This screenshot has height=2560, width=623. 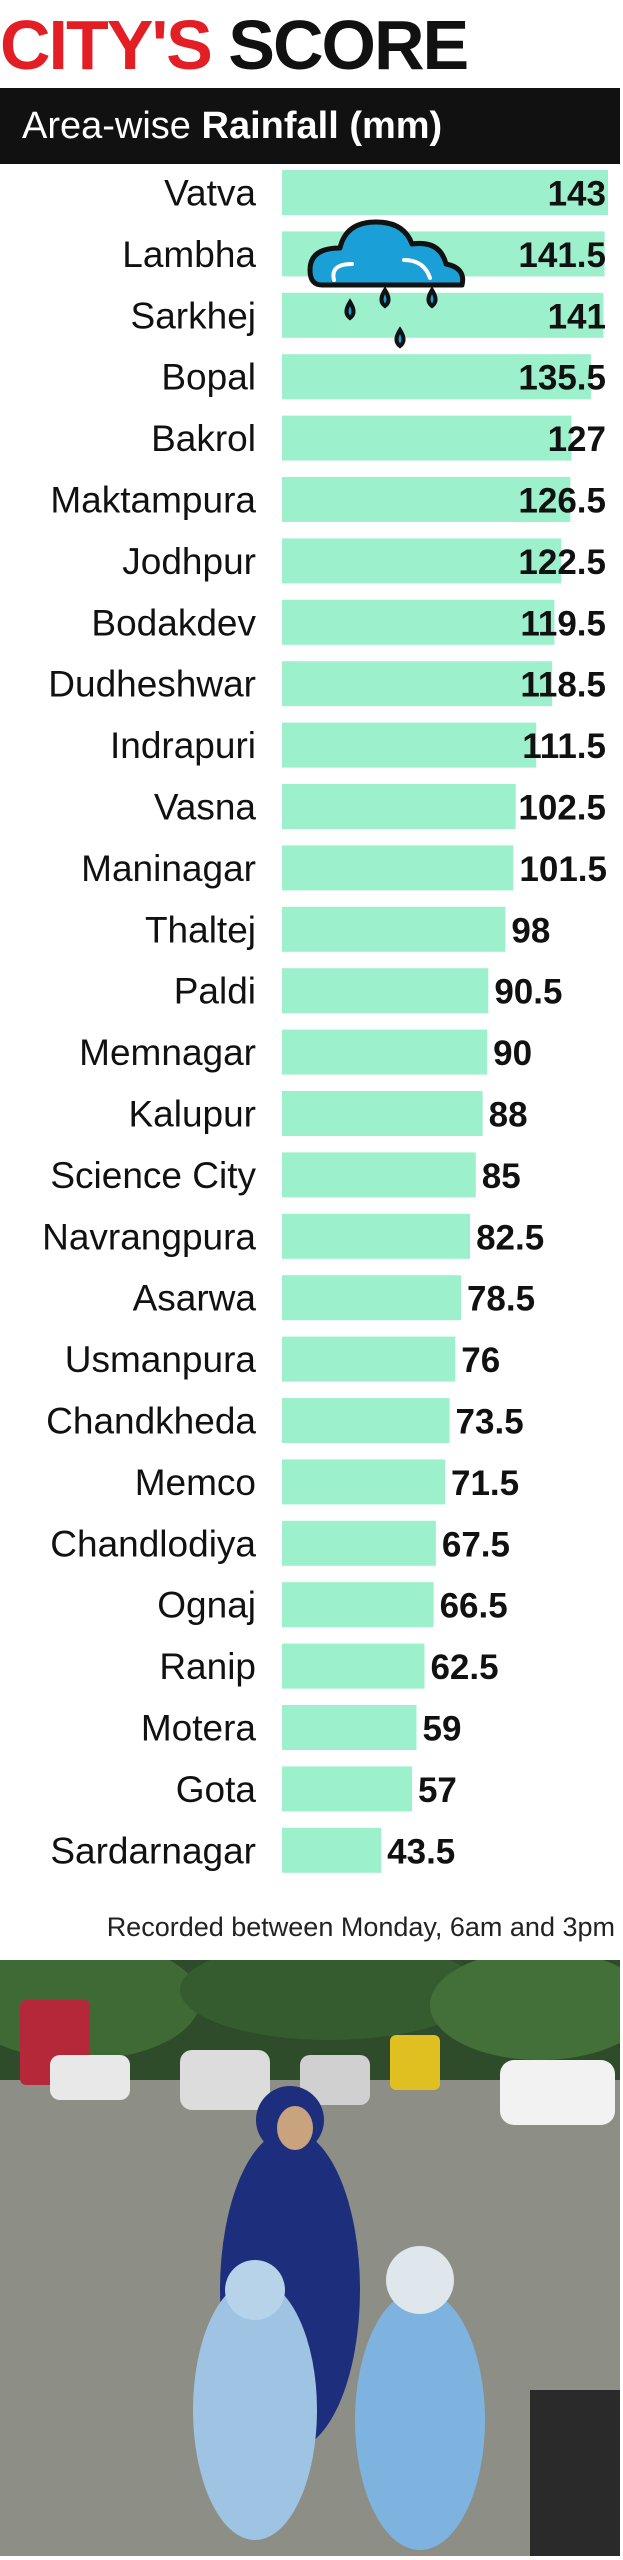 I want to click on value-label: 141, so click(x=577, y=316).